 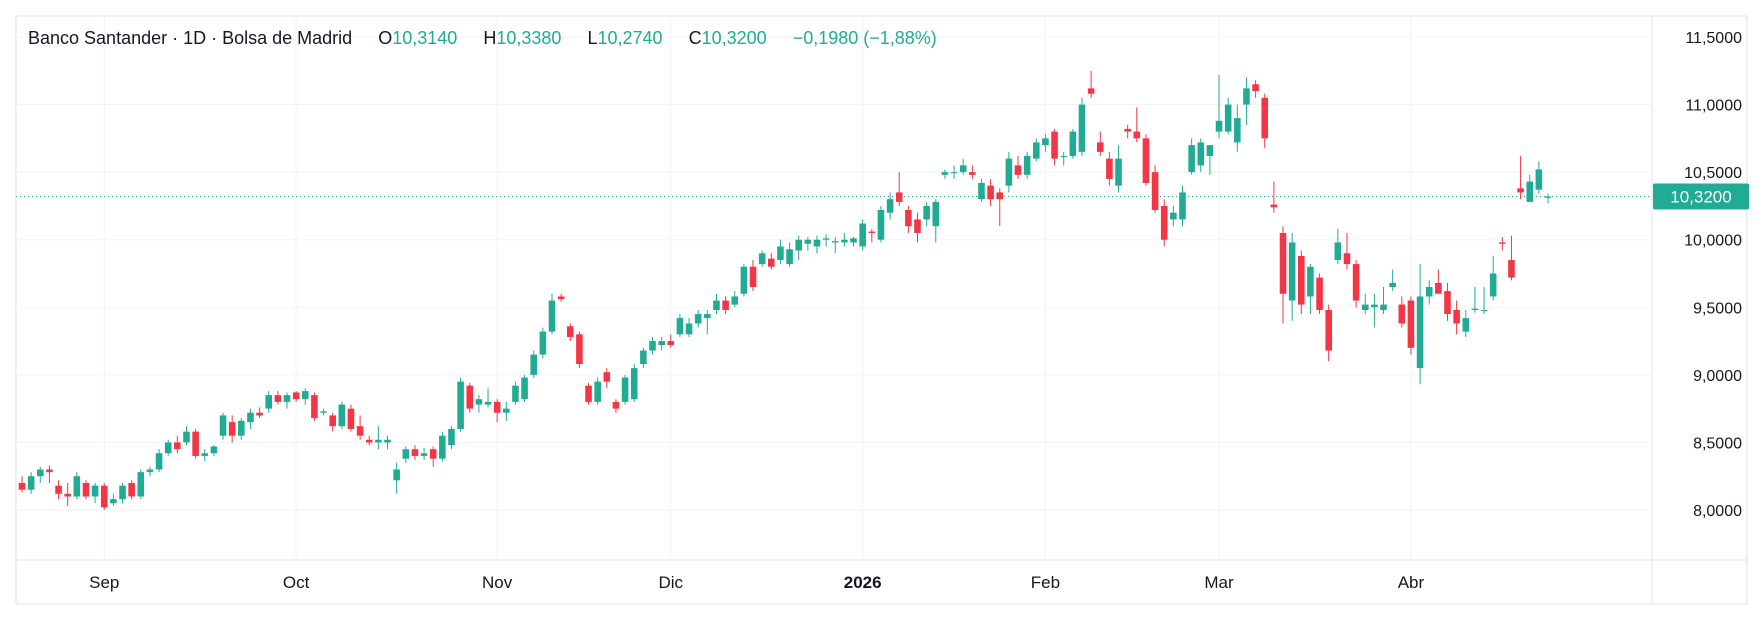 I want to click on x-tick-label: Mar, so click(x=1219, y=582).